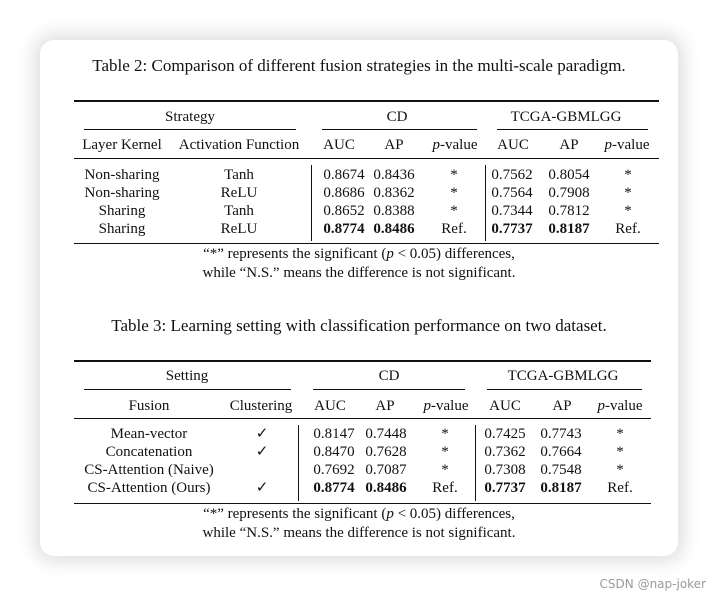  I want to click on table3-cell-fusion: CS-Attention (Naive), so click(149, 470).